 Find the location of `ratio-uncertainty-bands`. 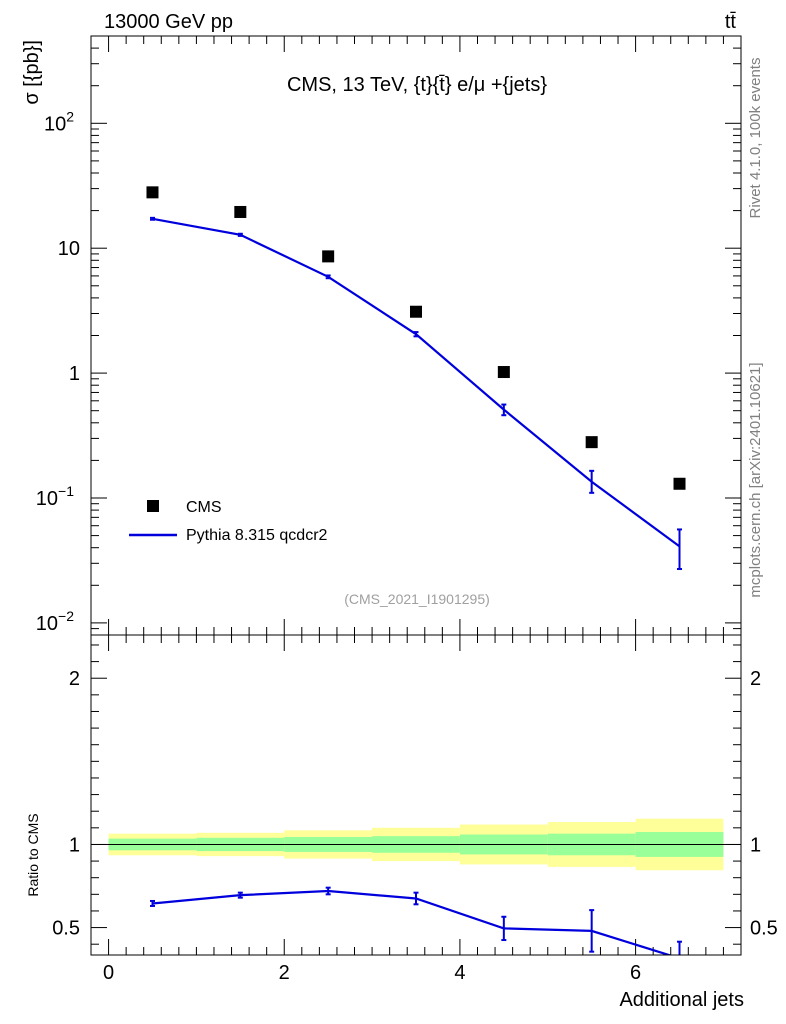

ratio-uncertainty-bands is located at coordinates (416, 844).